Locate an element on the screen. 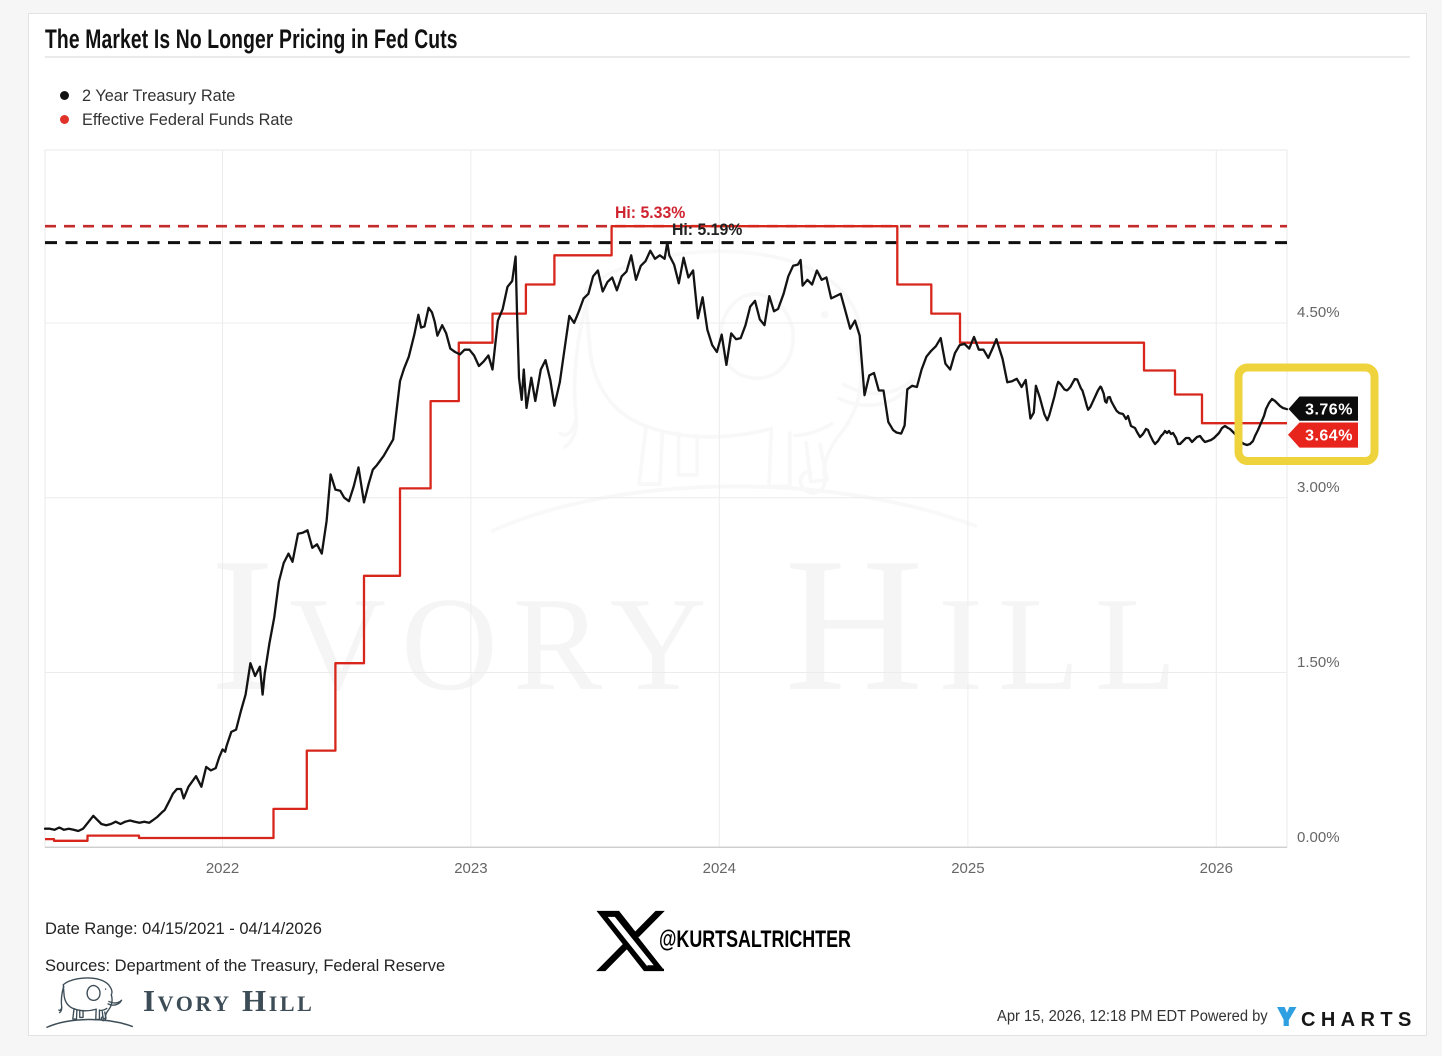  svg-text: CHARTS is located at coordinates (1359, 1020).